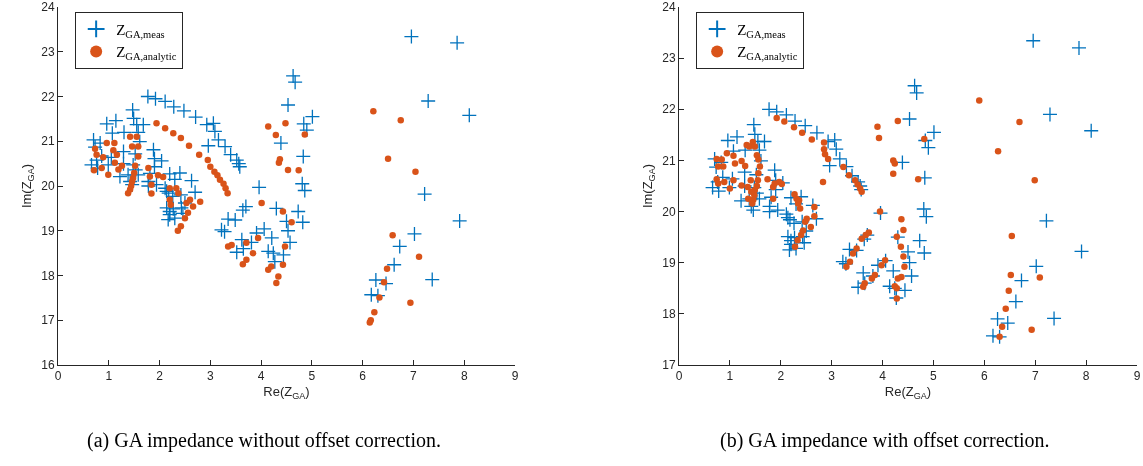 The height and width of the screenshot is (466, 1143). I want to click on text: (b) GA impedance with offset correction., so click(885, 440).